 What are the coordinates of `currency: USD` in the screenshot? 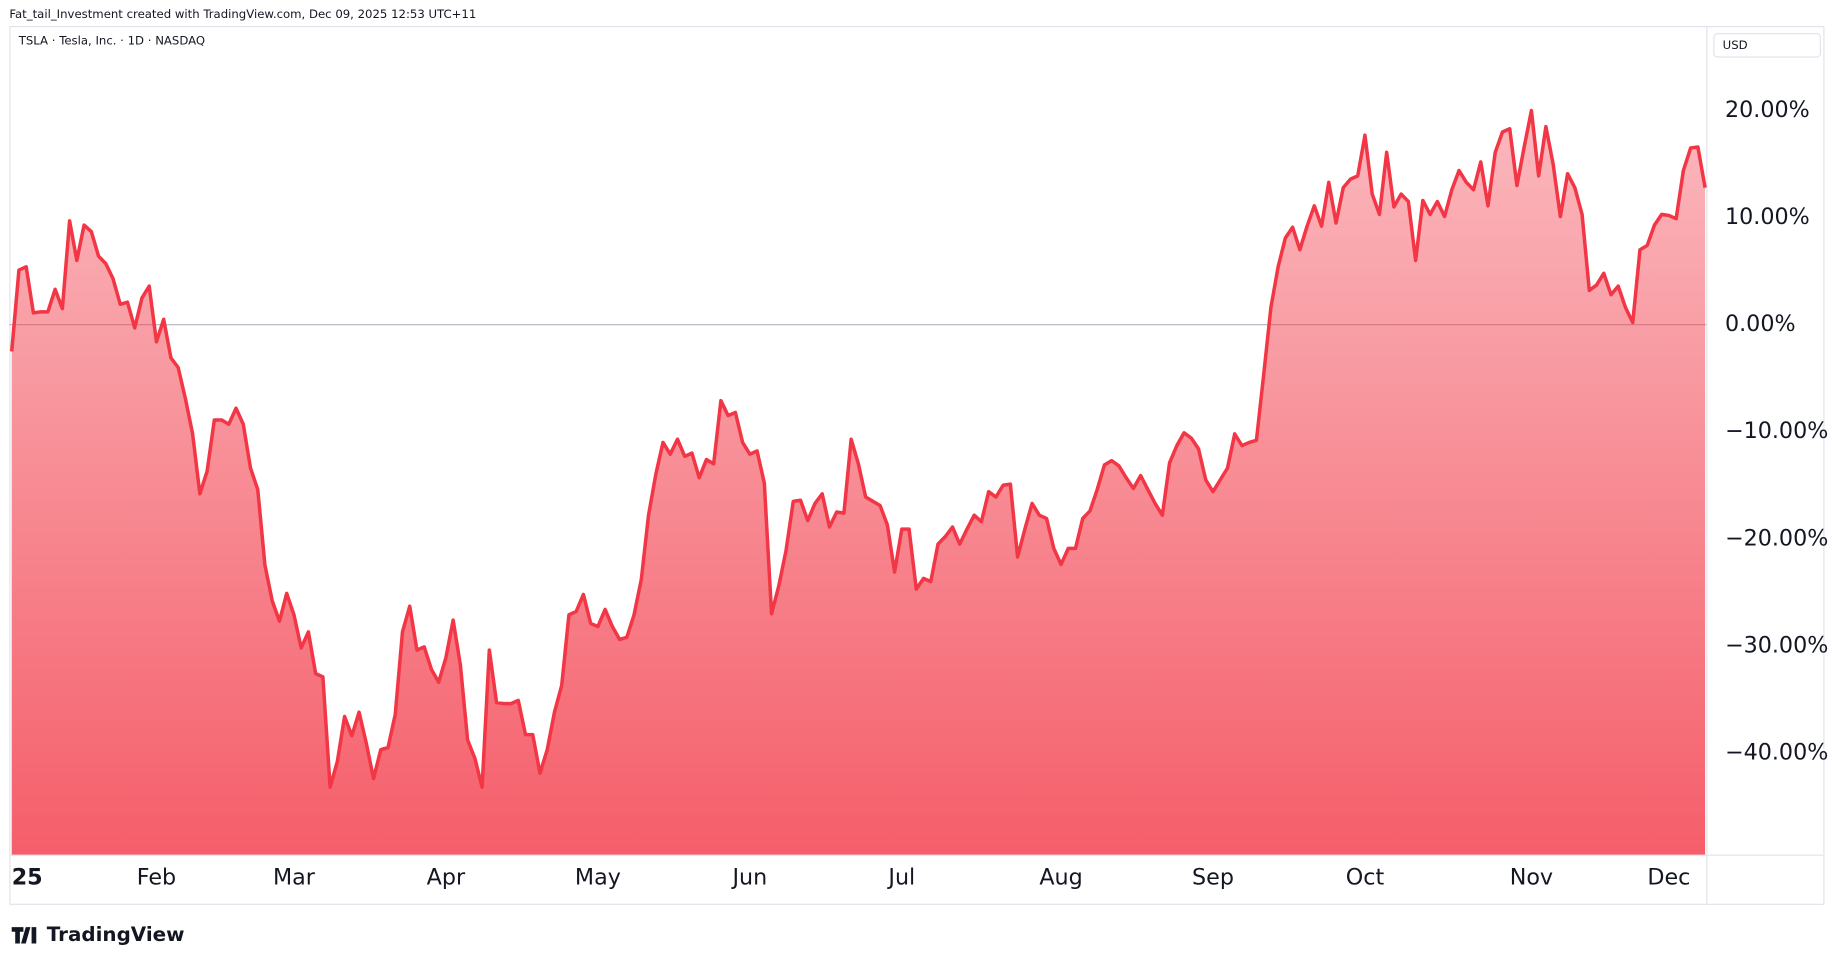 It's located at (1735, 45).